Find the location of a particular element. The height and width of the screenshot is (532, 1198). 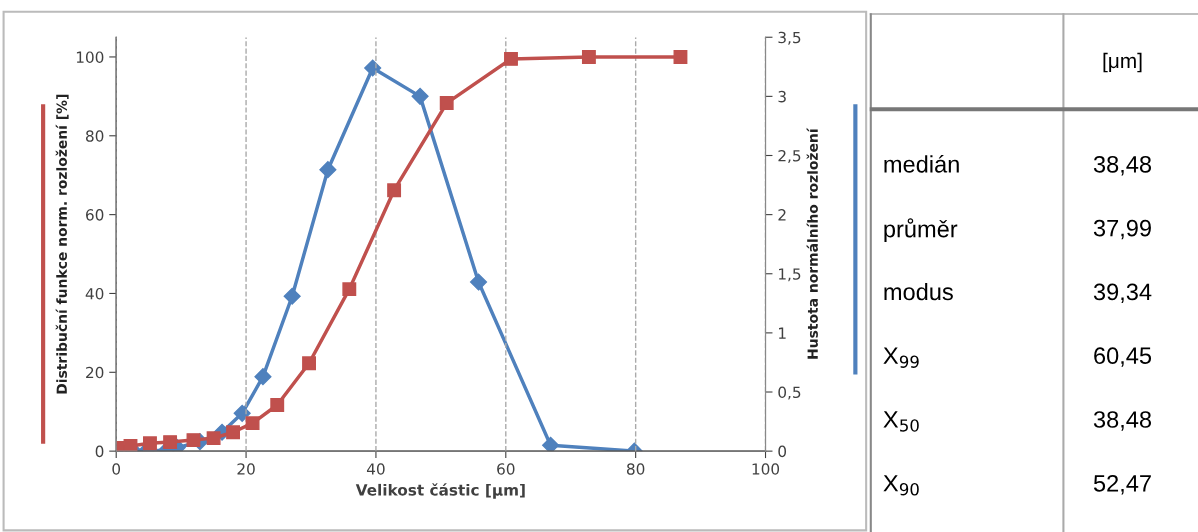

y2-tick-label: 0,5 is located at coordinates (789, 393).